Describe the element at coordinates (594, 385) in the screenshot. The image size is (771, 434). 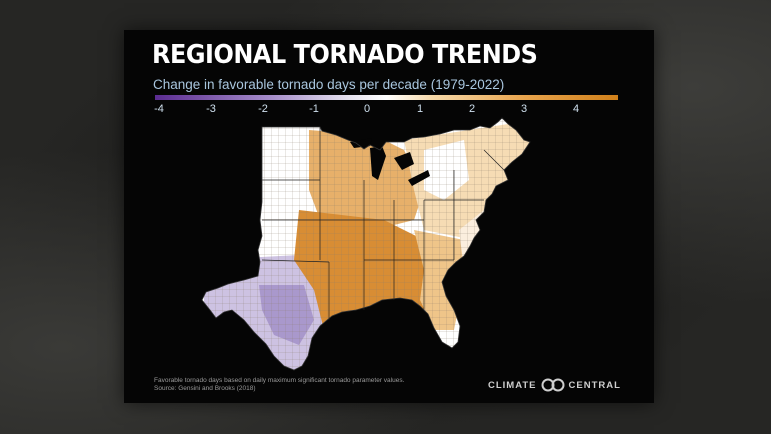
I see `brand-right: CENTRAL` at that location.